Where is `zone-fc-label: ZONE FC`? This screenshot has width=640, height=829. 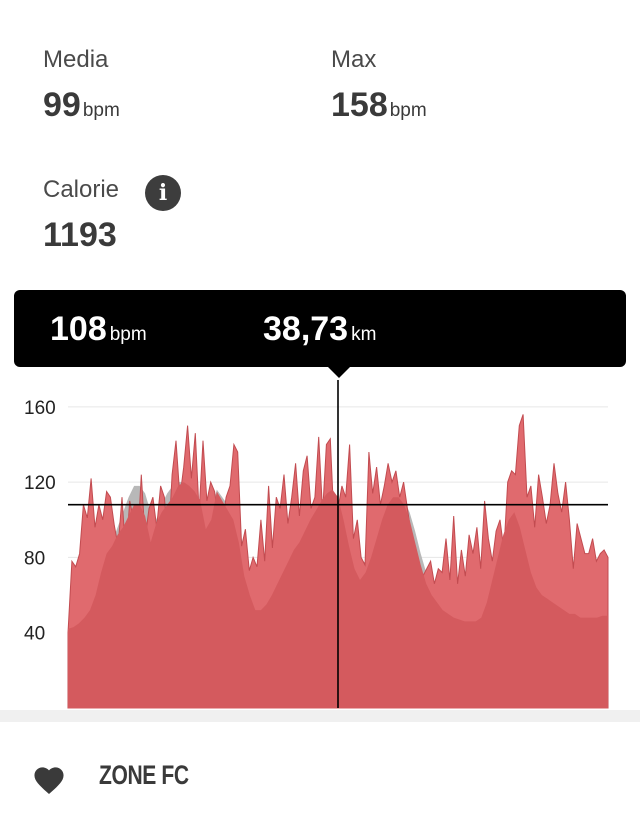 zone-fc-label: ZONE FC is located at coordinates (144, 775).